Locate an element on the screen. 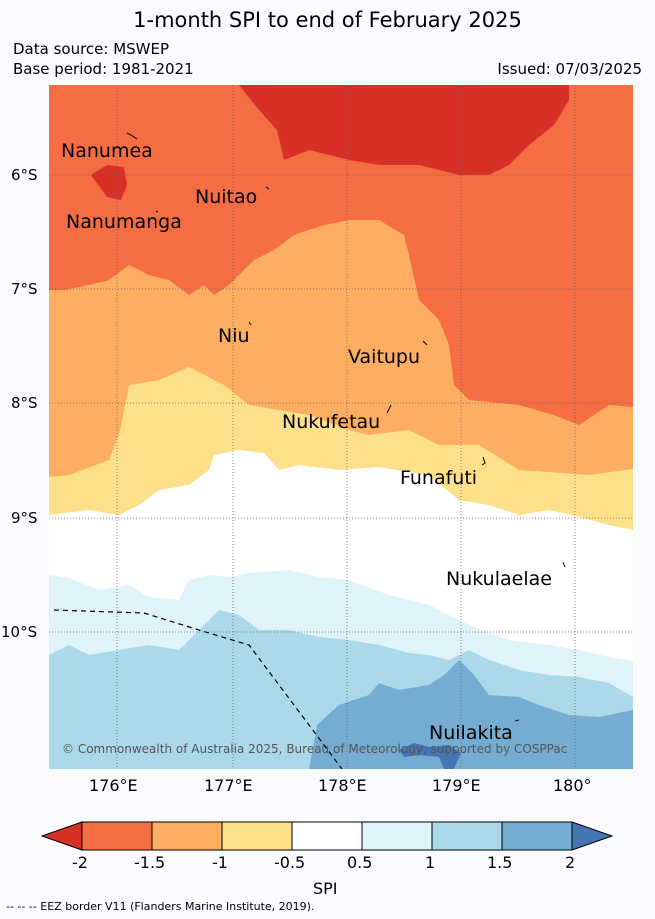 The height and width of the screenshot is (919, 655). lon-label-177e: 177°E is located at coordinates (228, 785).